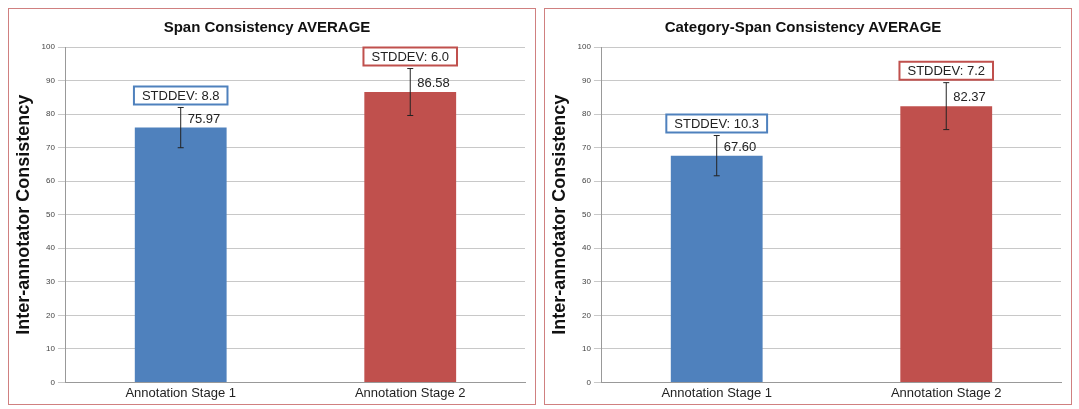 This screenshot has height=409, width=1079. I want to click on data-label: 82.37, so click(969, 97).